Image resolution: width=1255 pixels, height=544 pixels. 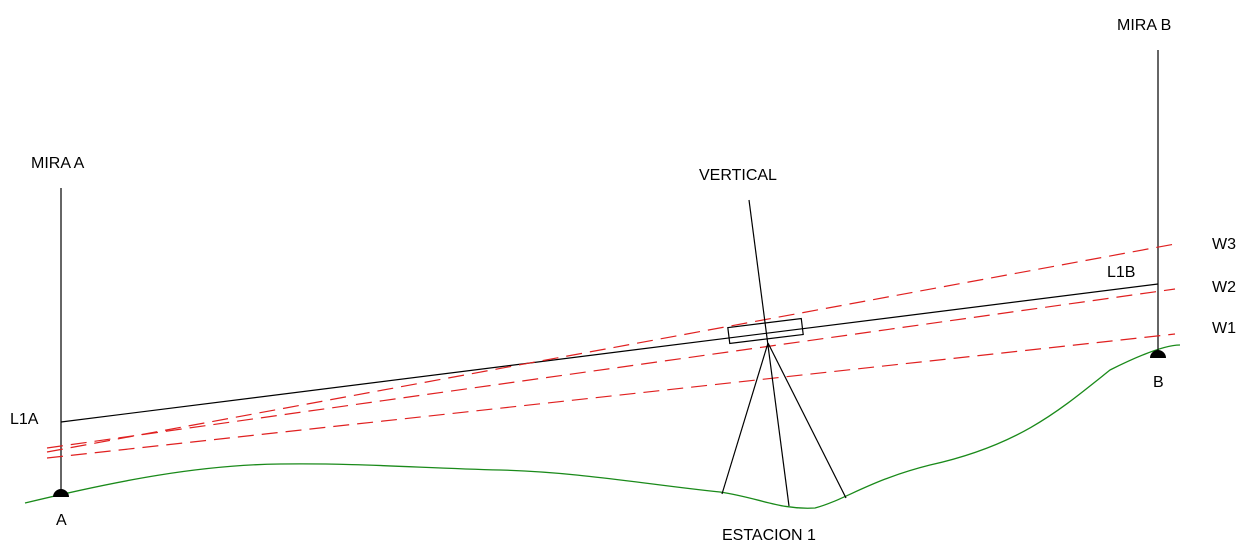 I want to click on label-mira-b: MIRA B, so click(x=1144, y=25).